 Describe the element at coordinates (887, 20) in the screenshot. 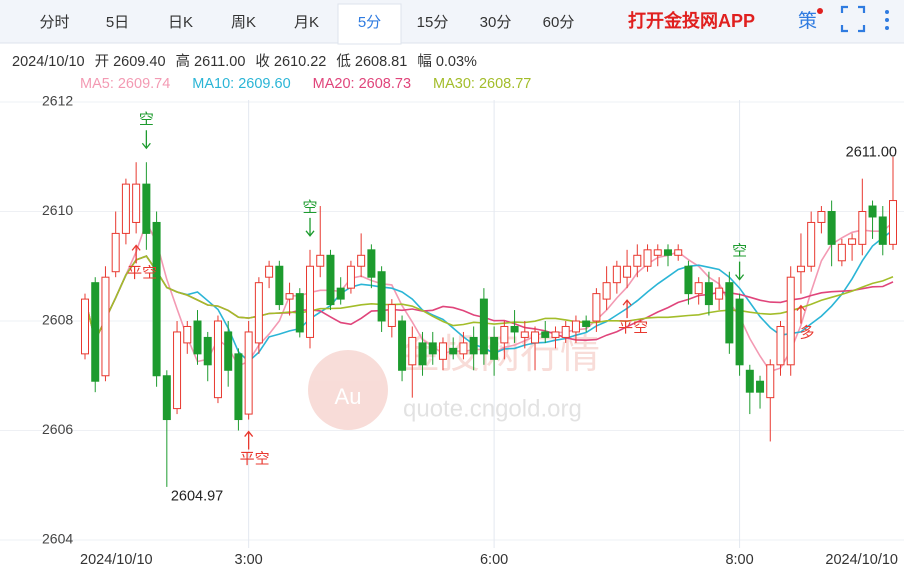

I see `more-icon` at that location.